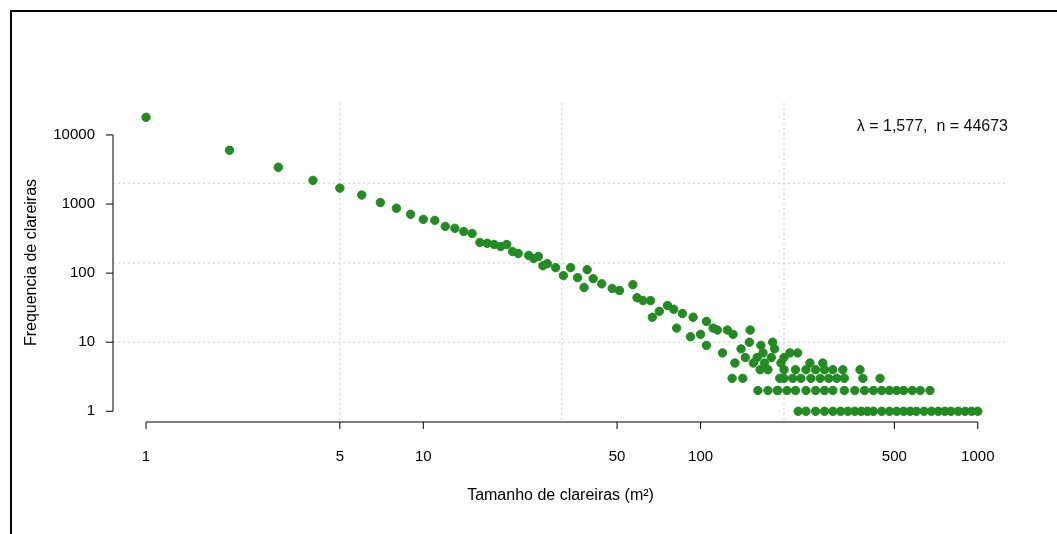  I want to click on x-tick-label: 100, so click(701, 456).